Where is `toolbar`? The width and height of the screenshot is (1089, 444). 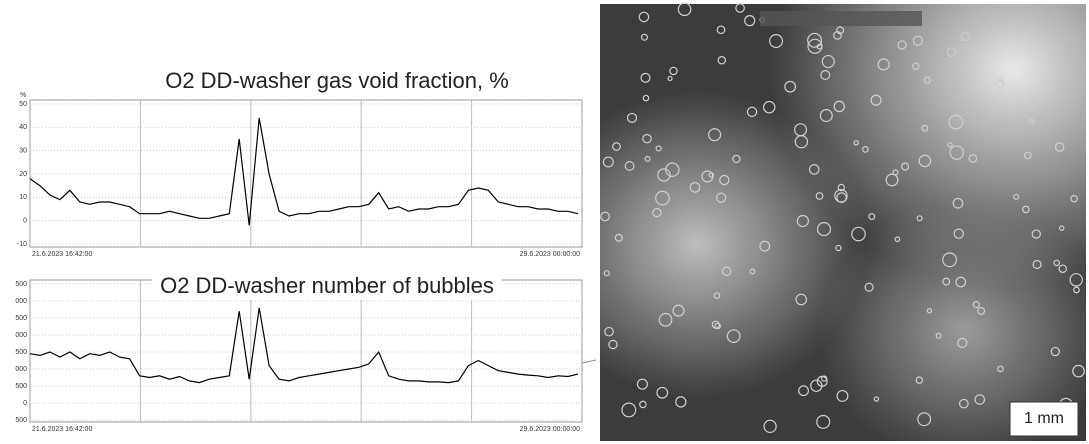
toolbar is located at coordinates (841, 18).